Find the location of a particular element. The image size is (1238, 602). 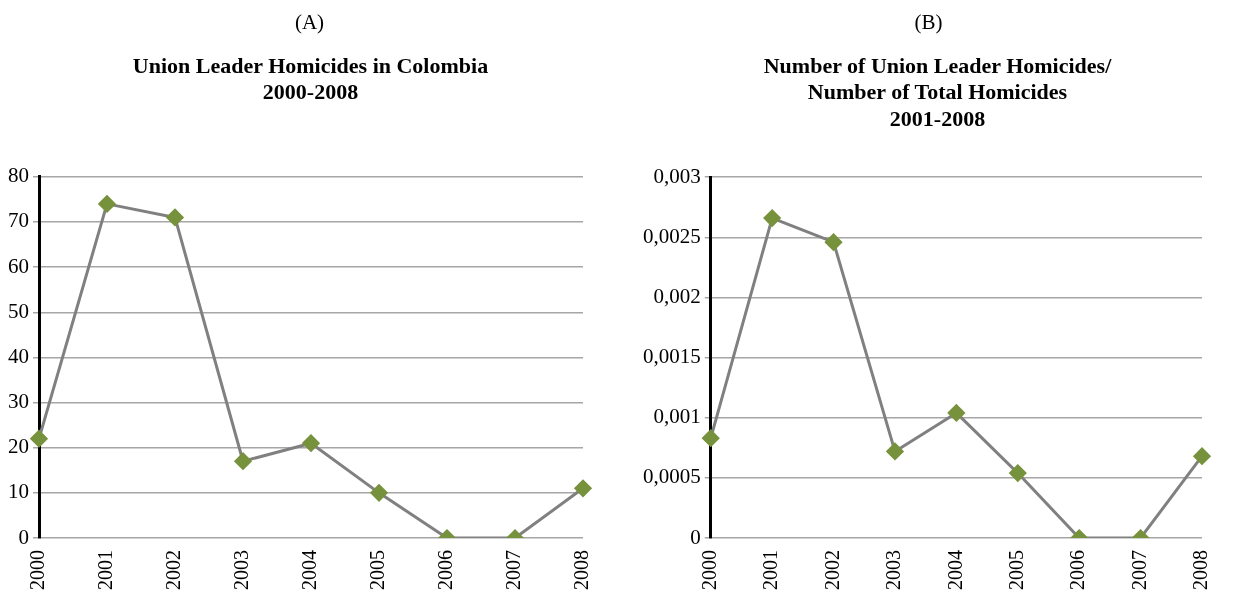

chart-title: Number of Union Leader Homicides/ Number of Total Homicides 2001-2008 is located at coordinates (938, 91).